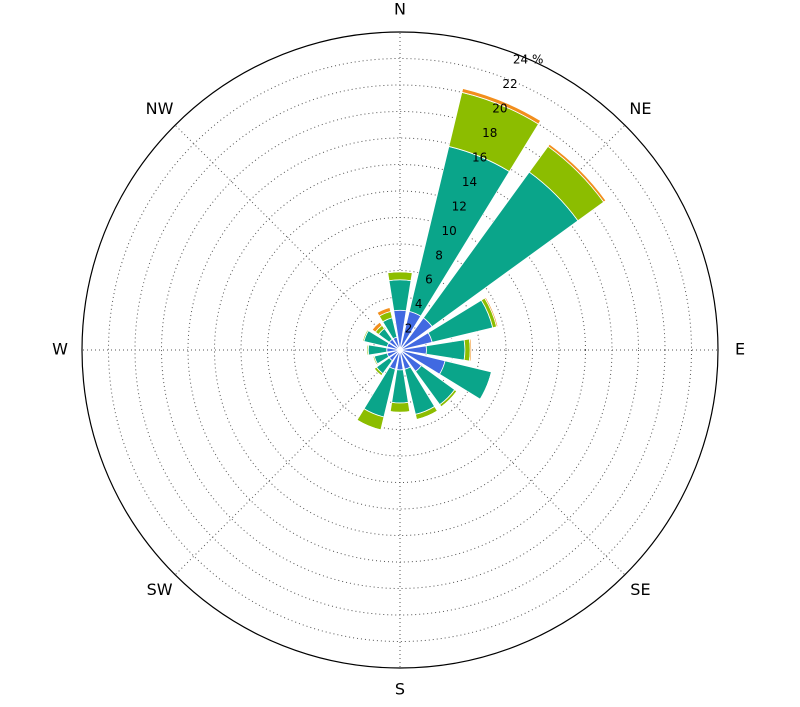  Describe the element at coordinates (528, 59) in the screenshot. I see `r-tick-label: 24 %` at that location.